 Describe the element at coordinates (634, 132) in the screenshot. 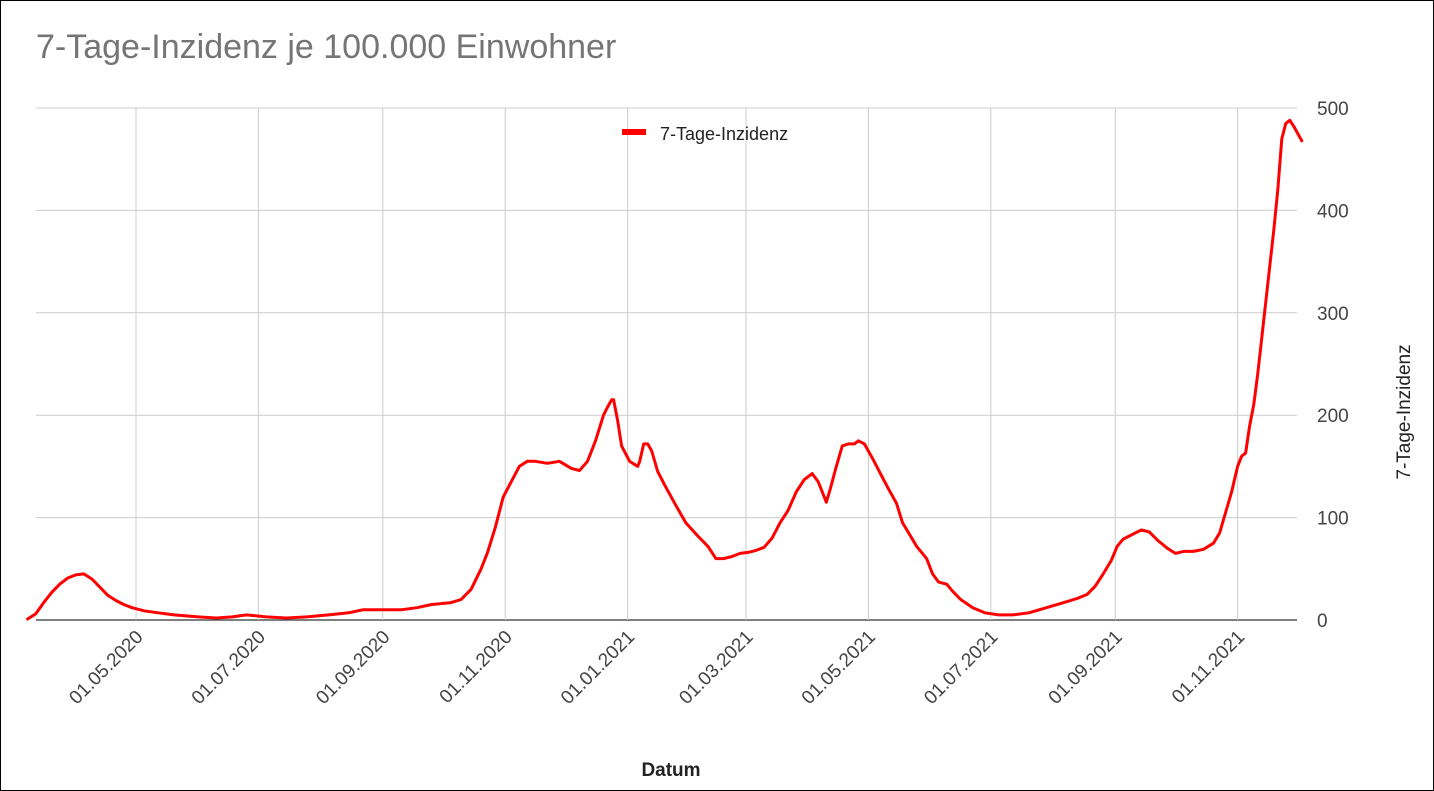

I see `legend-swatch` at that location.